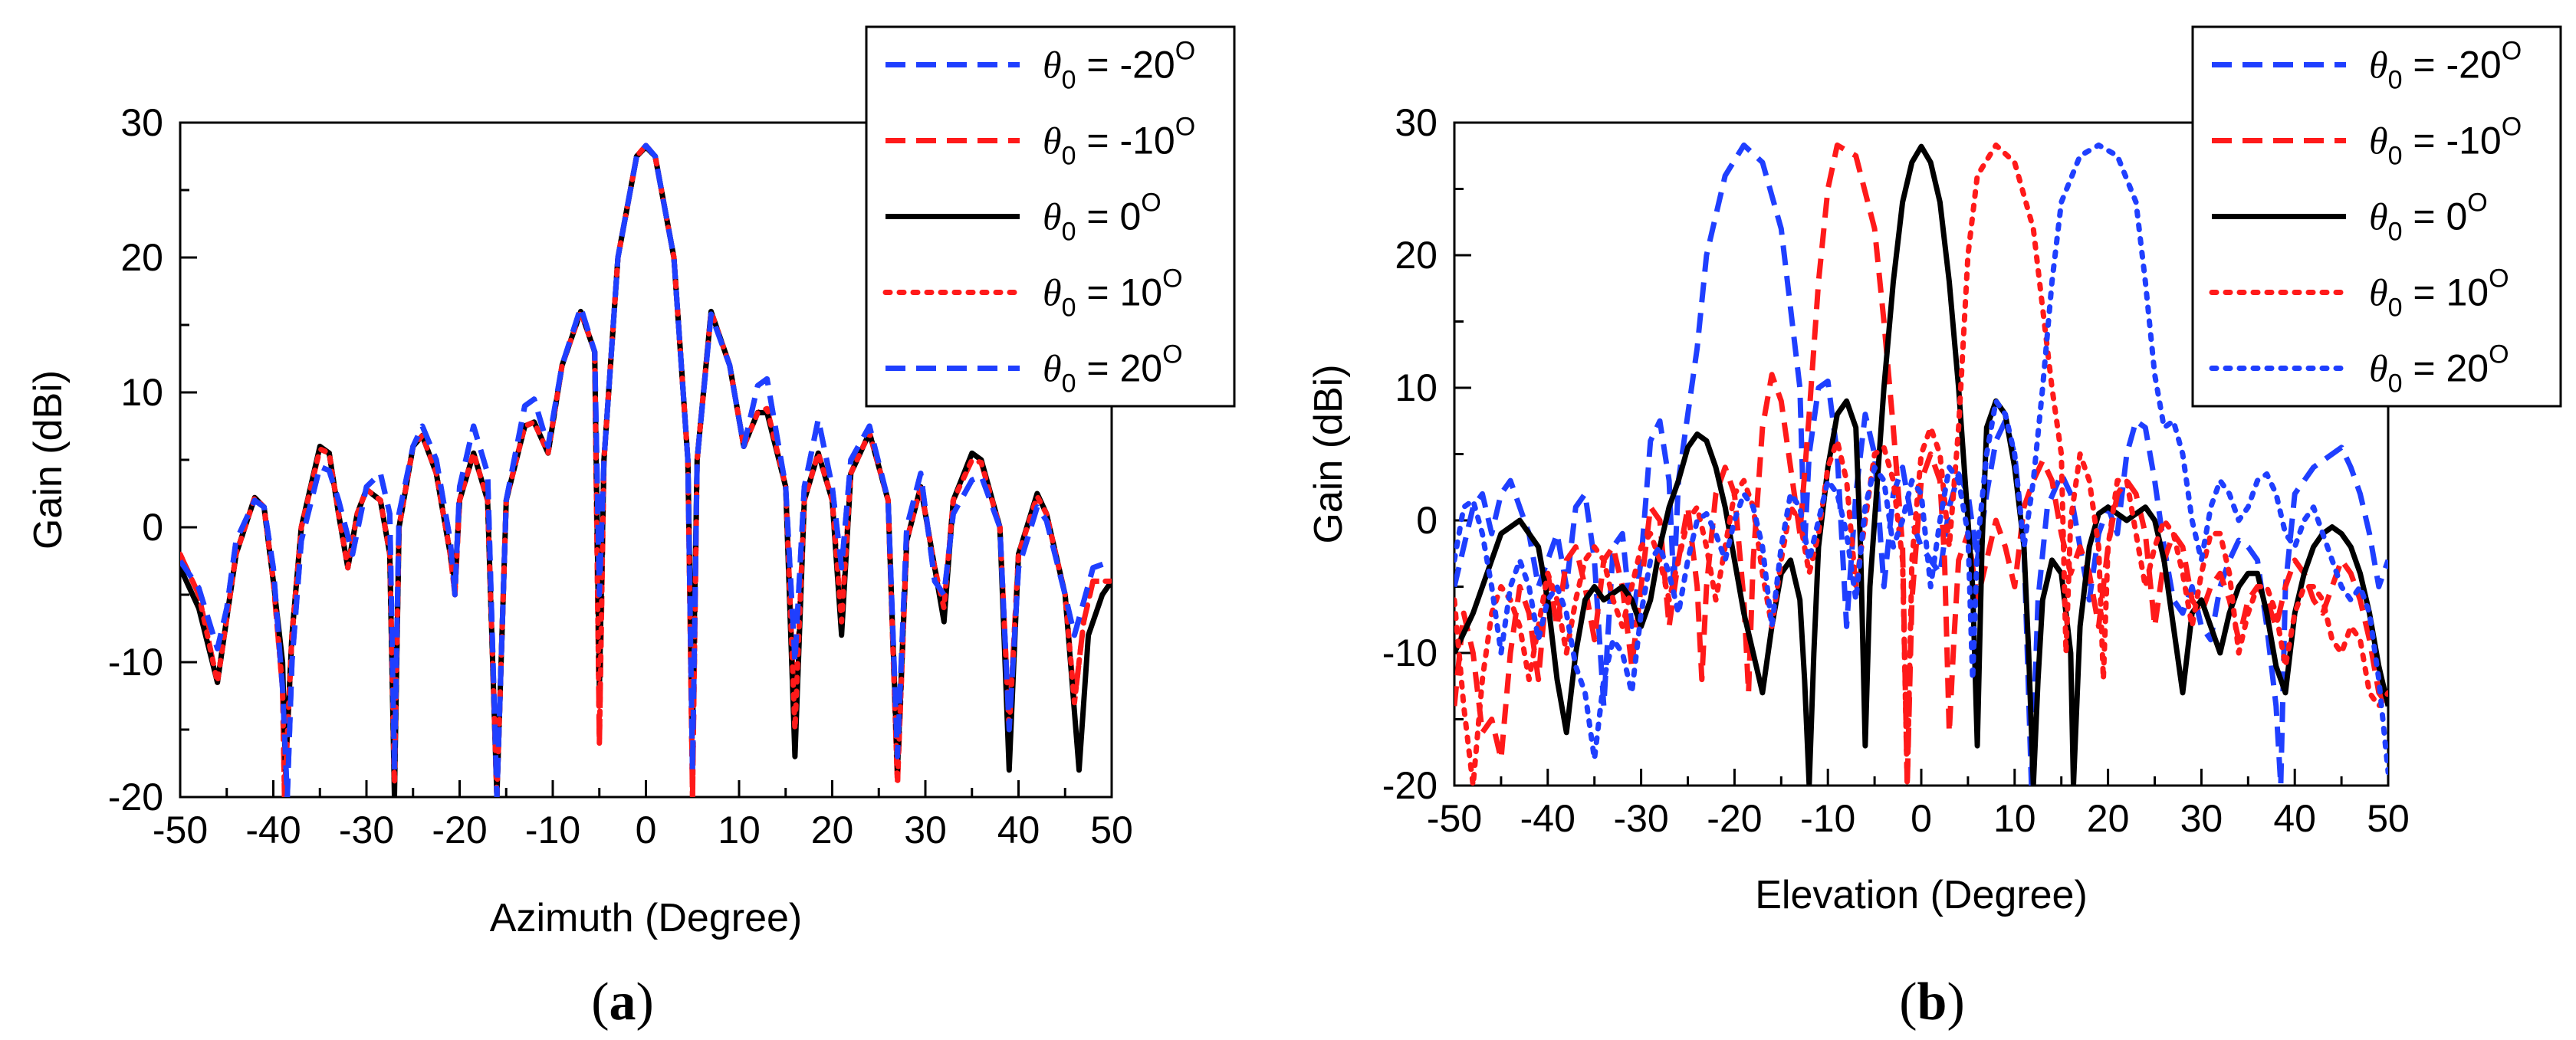 This screenshot has width=2576, height=1040. Describe the element at coordinates (623, 1003) in the screenshot. I see `panel-caption: (a)` at that location.